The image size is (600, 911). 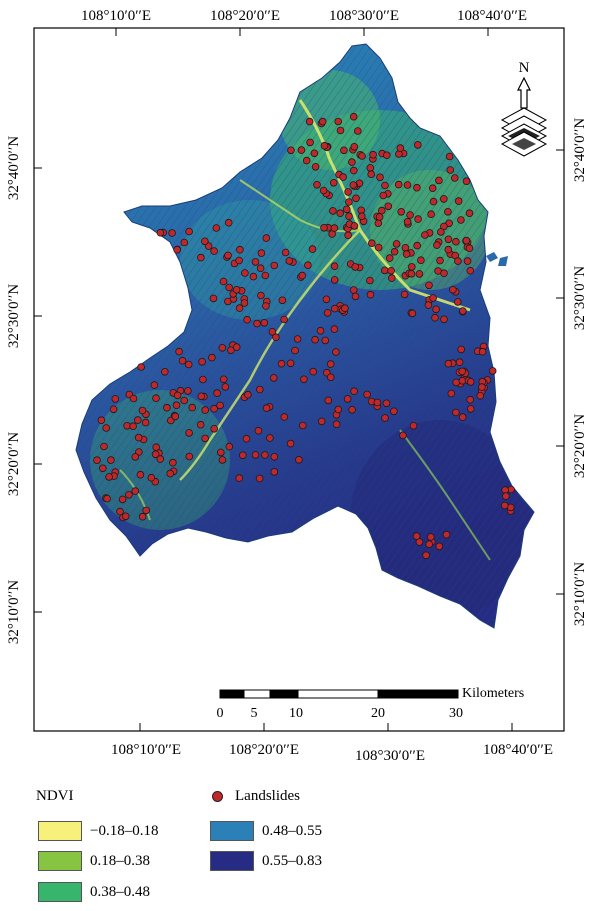 I want to click on landslide-dot-icon, so click(x=217, y=796).